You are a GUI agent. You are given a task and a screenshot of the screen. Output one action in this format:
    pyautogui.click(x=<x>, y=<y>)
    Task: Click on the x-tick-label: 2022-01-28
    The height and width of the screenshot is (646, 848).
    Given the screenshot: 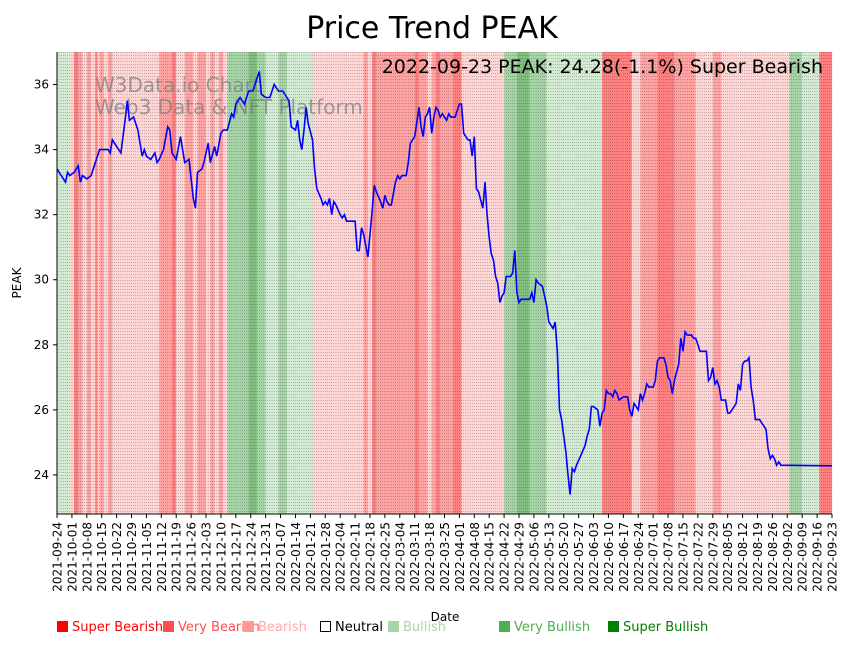 What is the action you would take?
    pyautogui.click(x=326, y=557)
    